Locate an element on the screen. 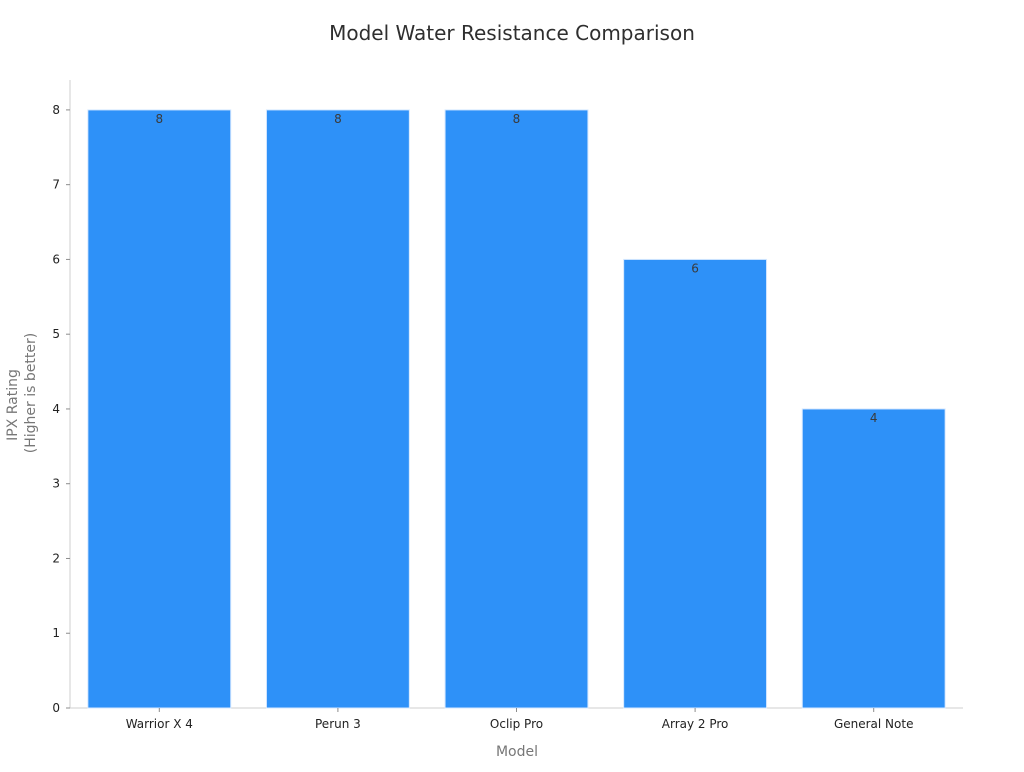  bar-general-note is located at coordinates (873, 558).